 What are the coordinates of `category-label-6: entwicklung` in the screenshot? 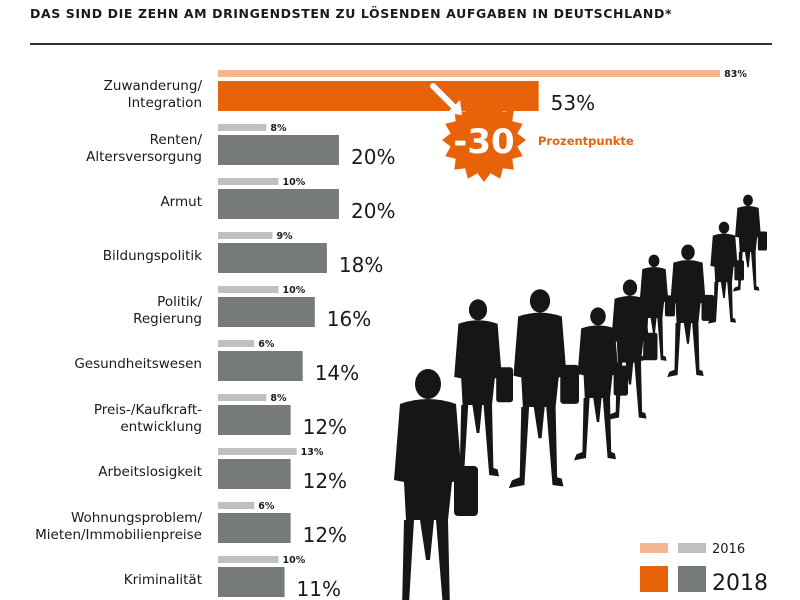 It's located at (161, 427).